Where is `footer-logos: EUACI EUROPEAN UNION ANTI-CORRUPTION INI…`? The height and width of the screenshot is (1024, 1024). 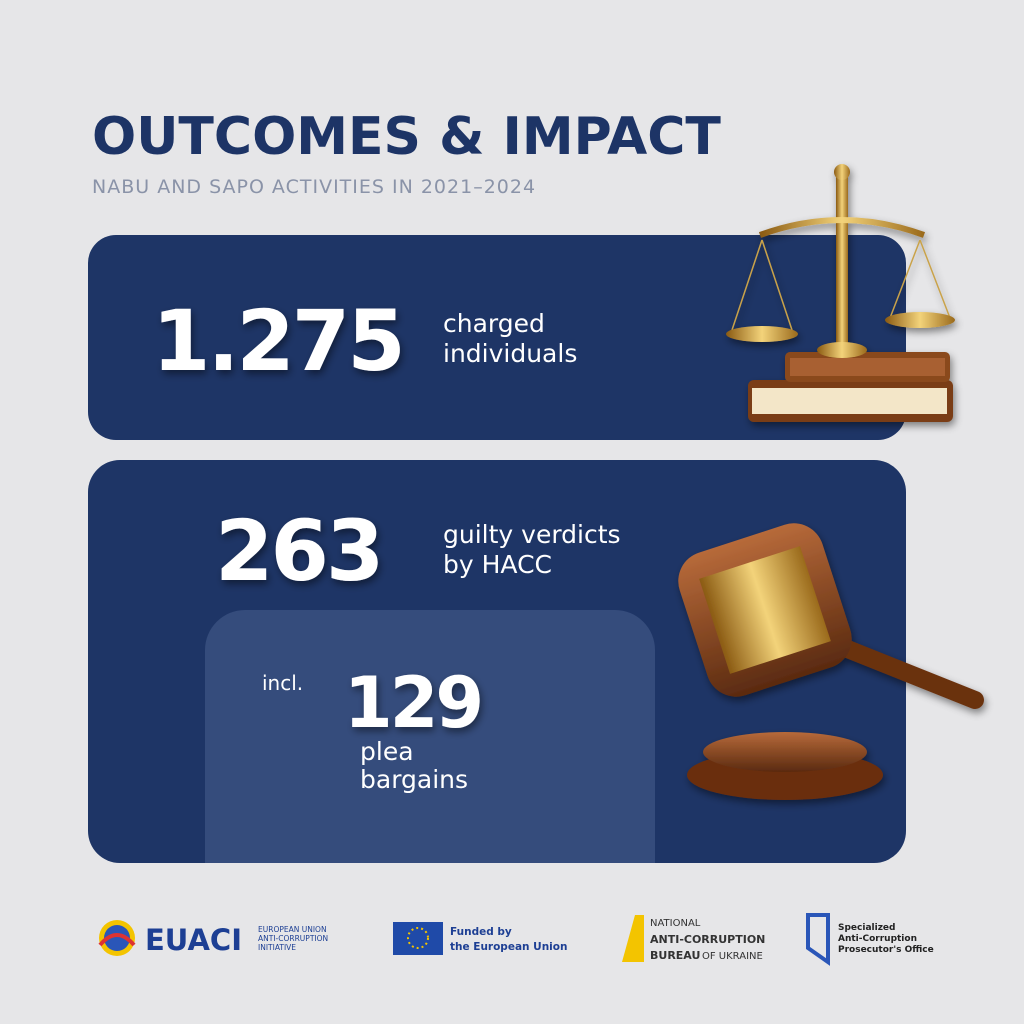 footer-logos: EUACI EUROPEAN UNION ANTI-CORRUPTION INI… is located at coordinates (516, 939).